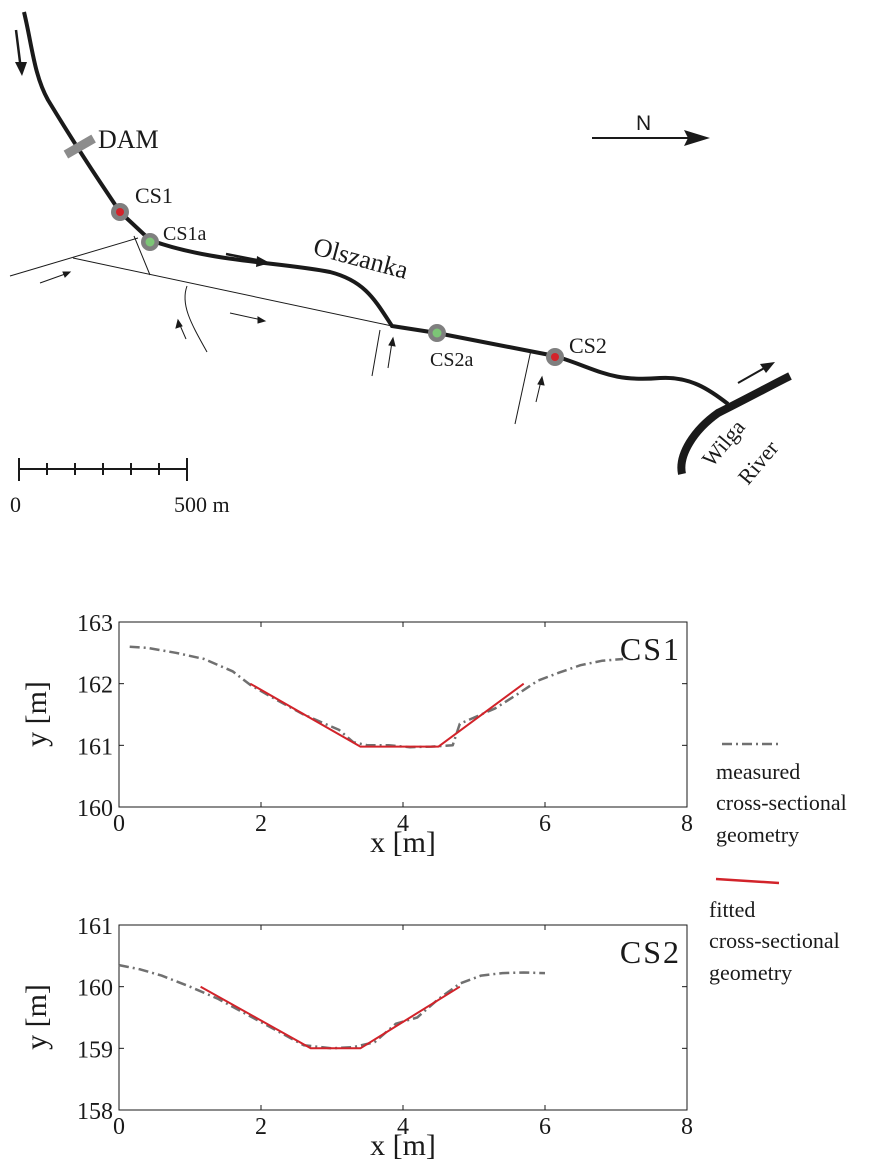 This screenshot has height=1173, width=878. Describe the element at coordinates (184, 234) in the screenshot. I see `site-cs1a-label: CS1a` at that location.